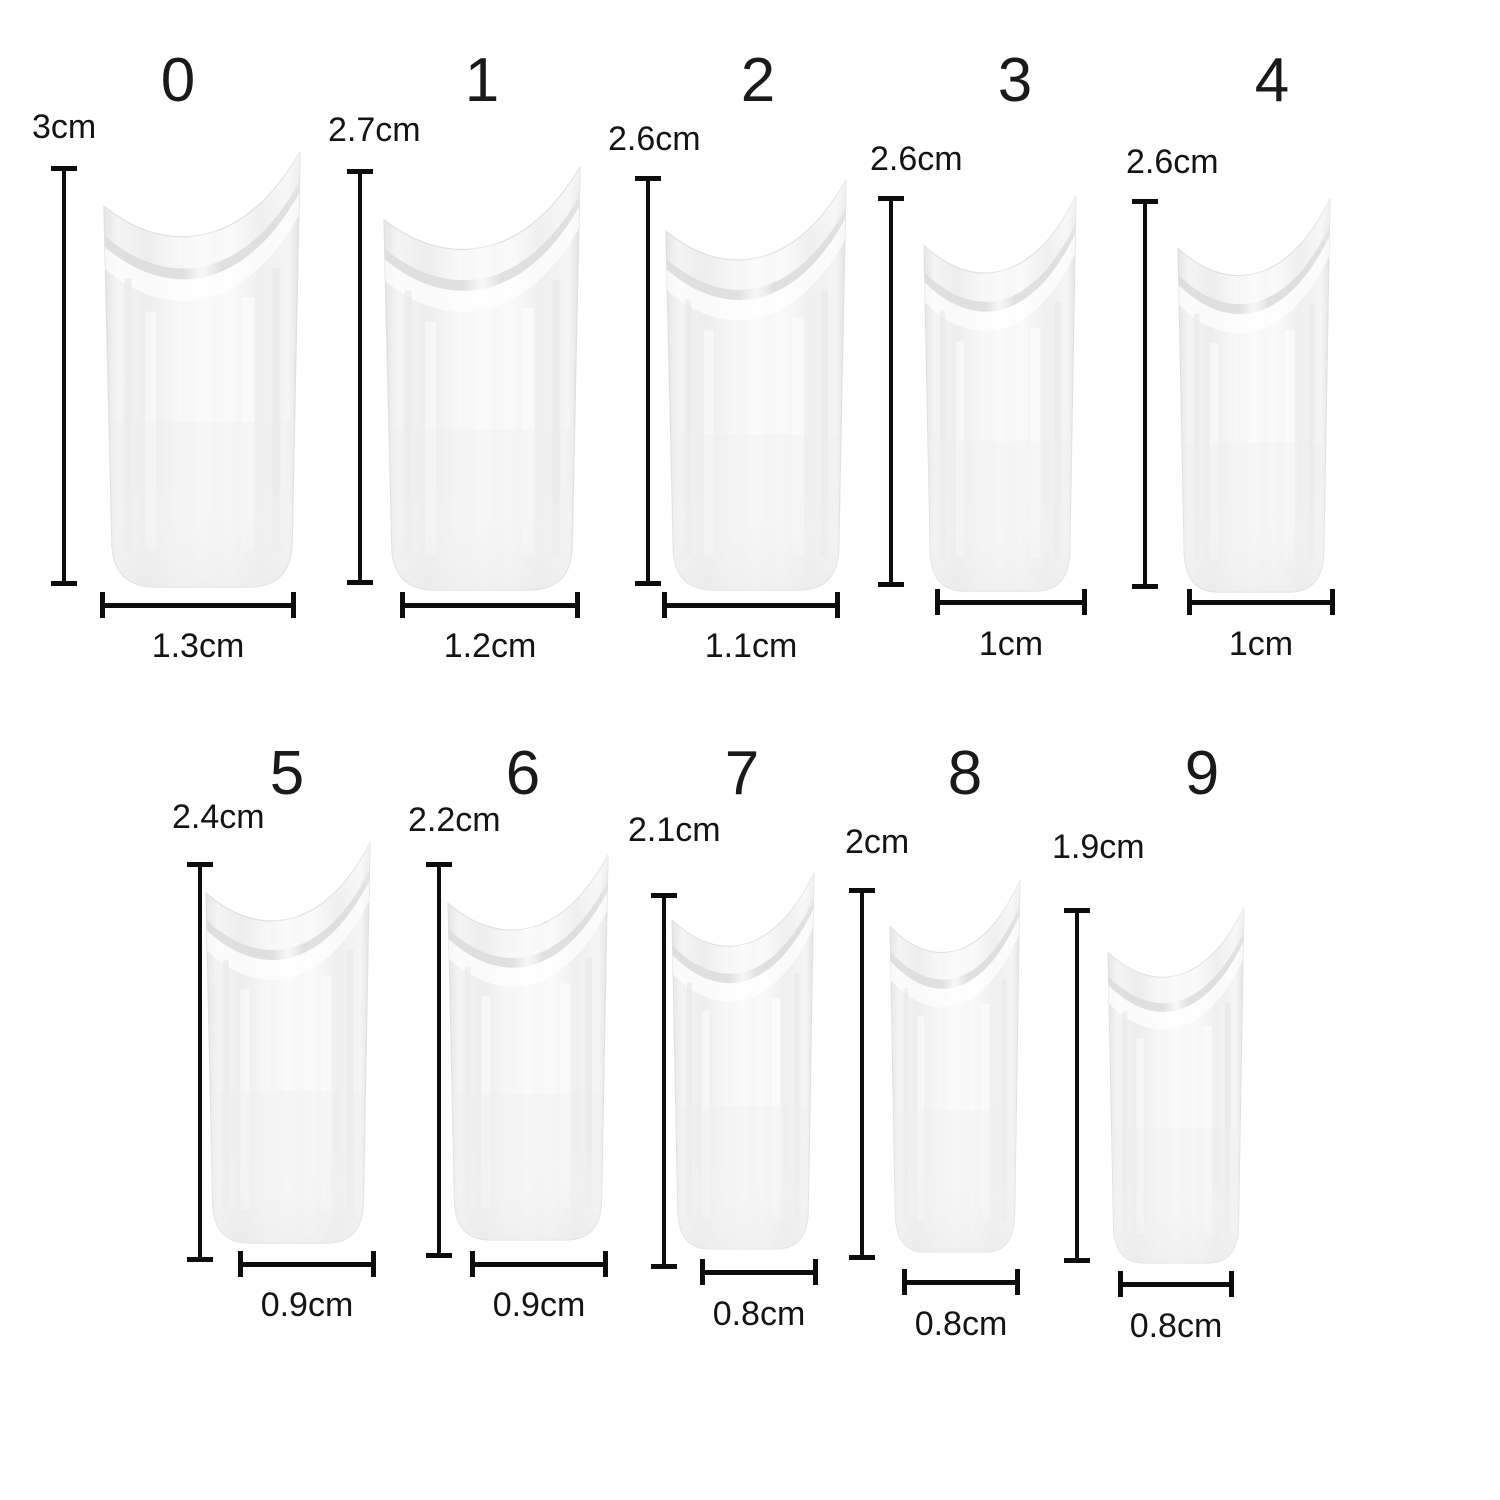 The width and height of the screenshot is (1500, 1500). What do you see at coordinates (1015, 80) in the screenshot?
I see `size-number-3: 3` at bounding box center [1015, 80].